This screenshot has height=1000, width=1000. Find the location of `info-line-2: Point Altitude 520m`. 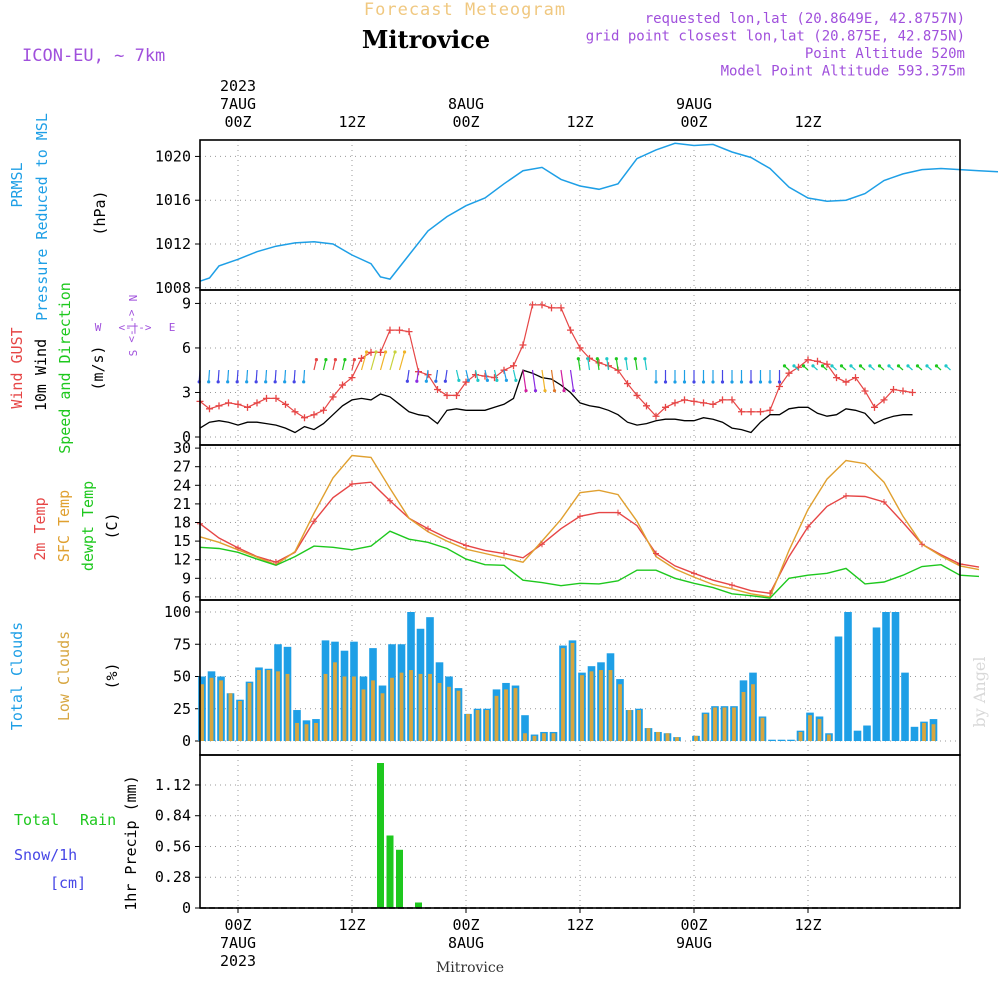

info-line-2: Point Altitude 520m is located at coordinates (885, 54).